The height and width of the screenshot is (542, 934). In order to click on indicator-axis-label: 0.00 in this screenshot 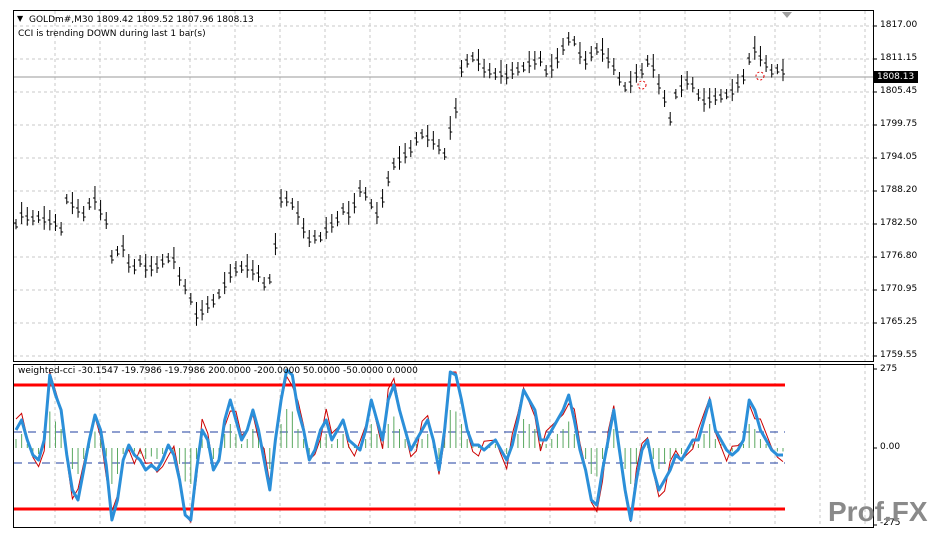, I will do `click(890, 447)`.